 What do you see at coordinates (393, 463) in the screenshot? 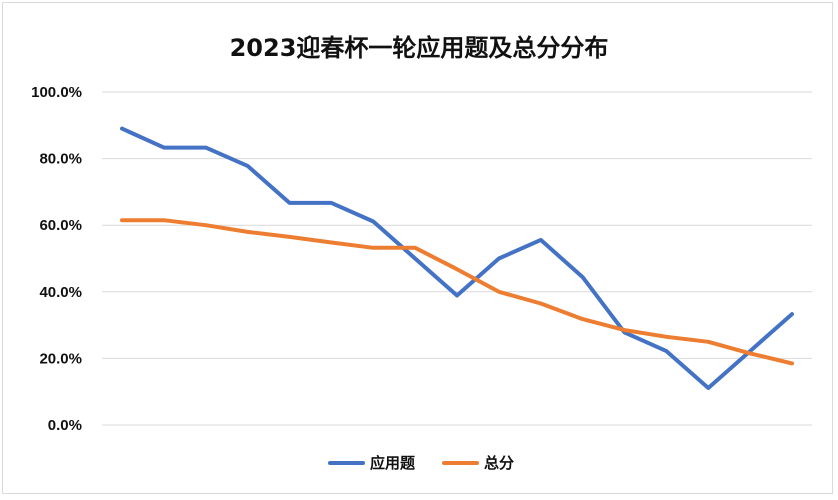
I see `legend-label: 应用题` at bounding box center [393, 463].